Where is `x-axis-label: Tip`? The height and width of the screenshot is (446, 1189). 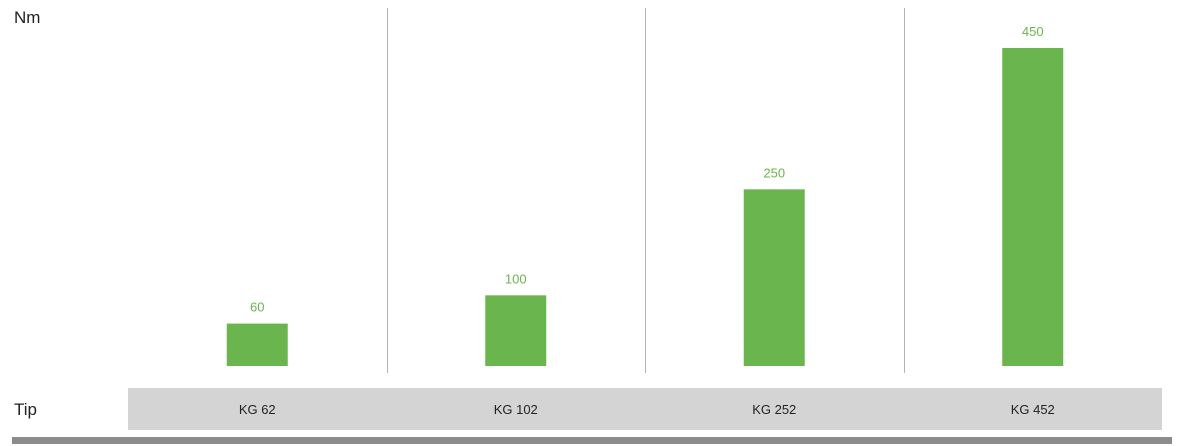
x-axis-label: Tip is located at coordinates (25, 409).